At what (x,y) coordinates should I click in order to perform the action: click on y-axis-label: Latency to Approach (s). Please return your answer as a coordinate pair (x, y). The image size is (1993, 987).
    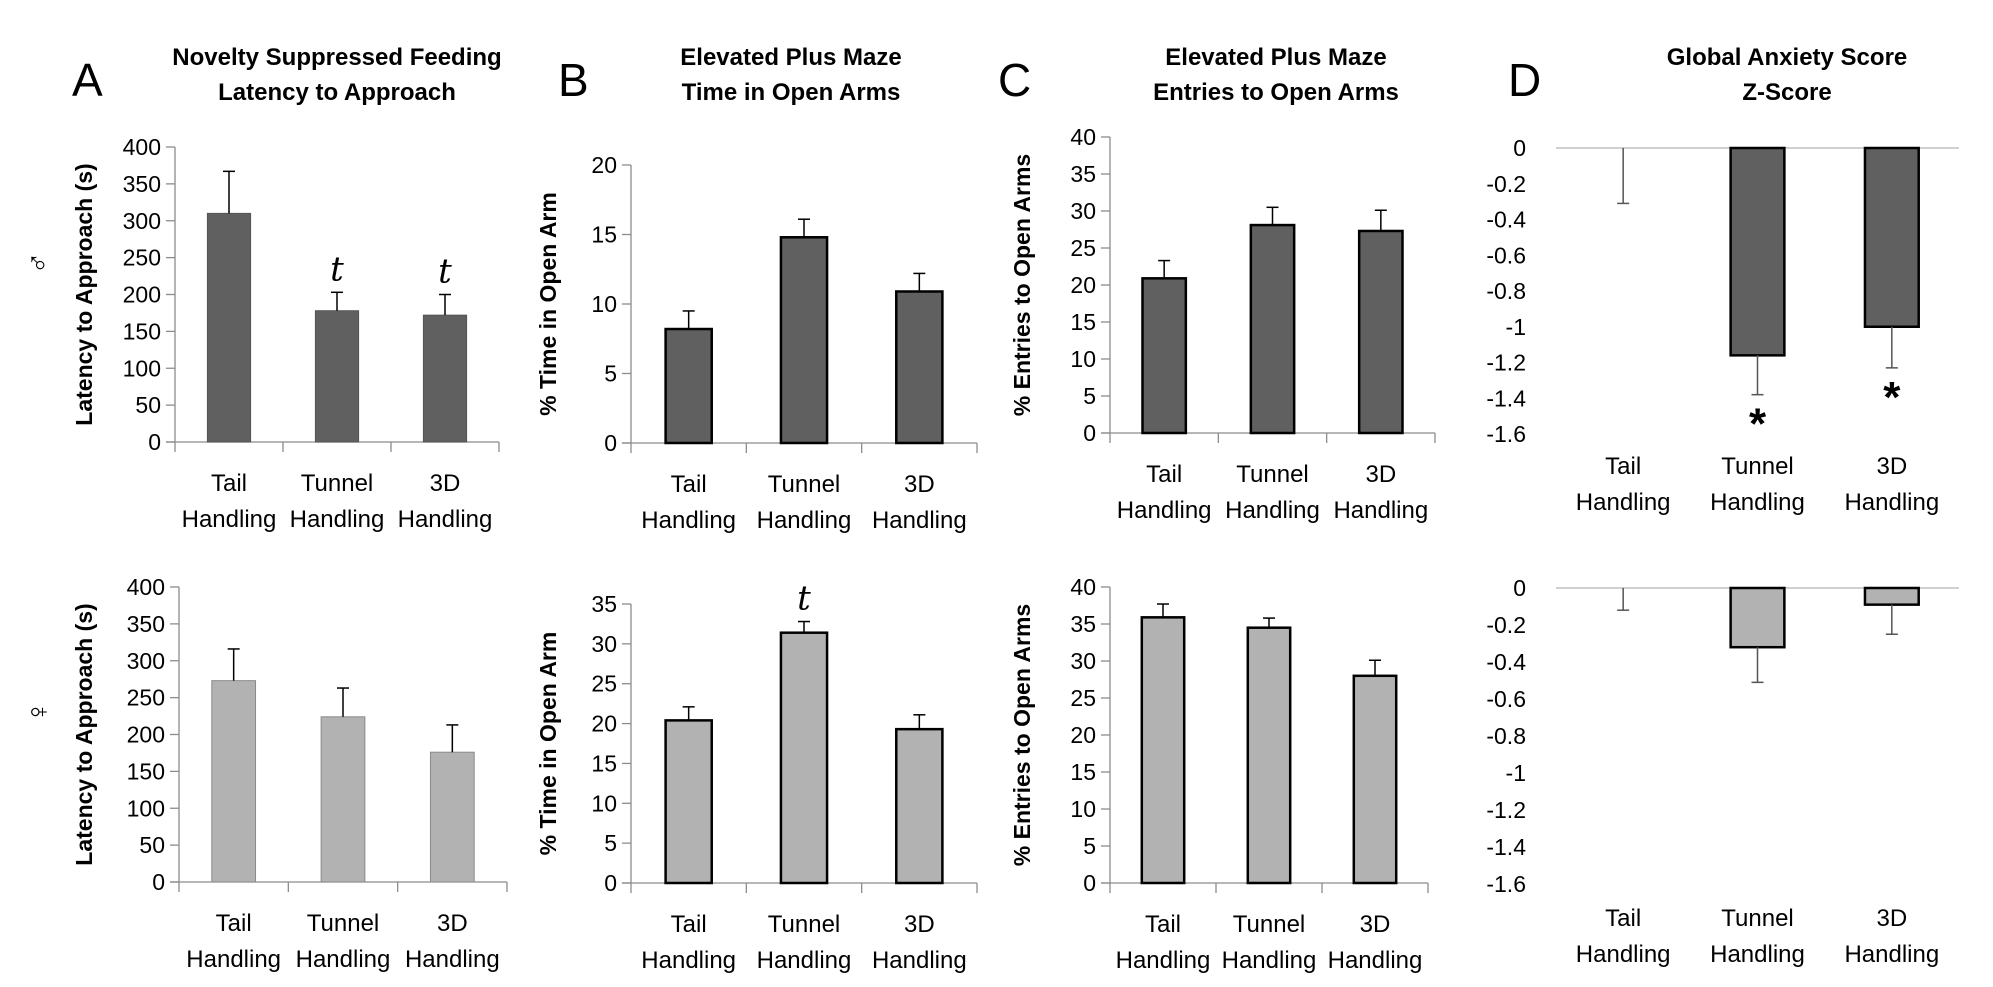
    Looking at the image, I should click on (84, 734).